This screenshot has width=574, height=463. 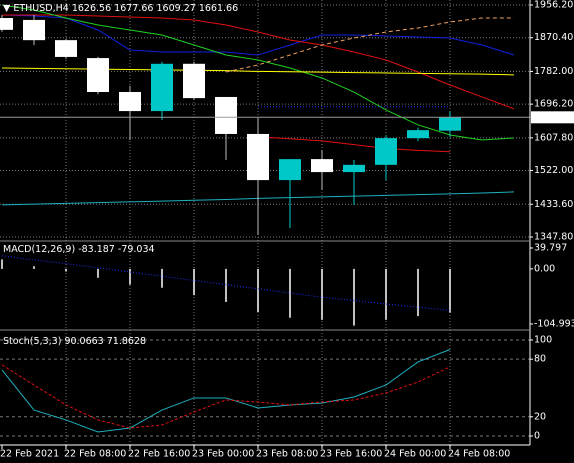 What do you see at coordinates (553, 204) in the screenshot?
I see `y-tick-label: 1433.60` at bounding box center [553, 204].